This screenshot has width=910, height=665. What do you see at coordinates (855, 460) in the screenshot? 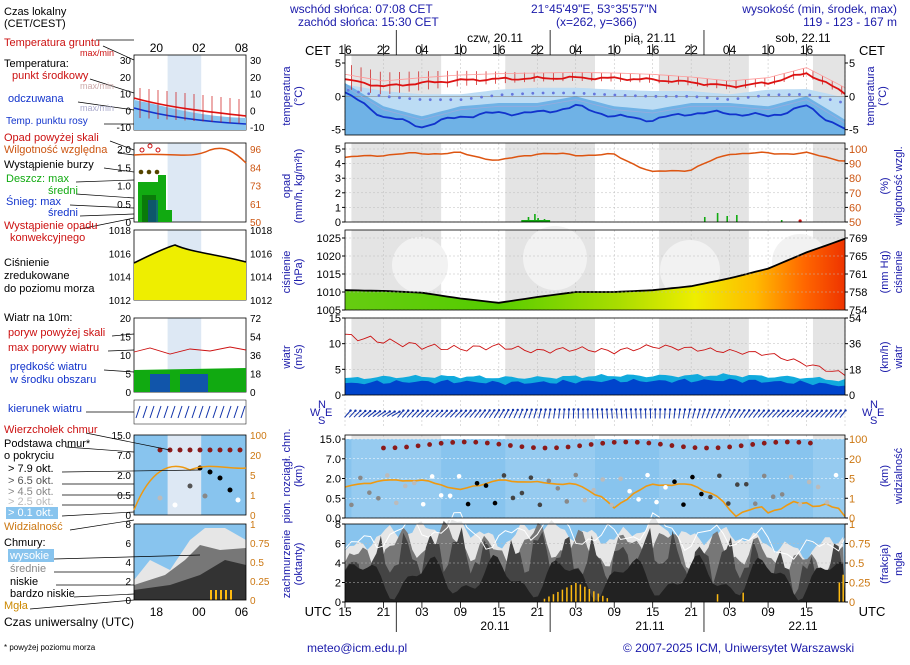
I see `y-tick-label-right: 20` at bounding box center [855, 460].